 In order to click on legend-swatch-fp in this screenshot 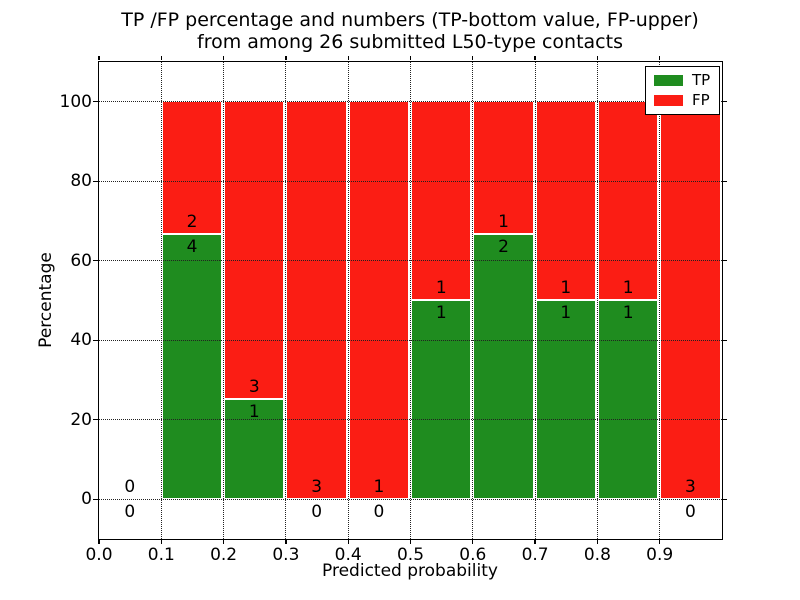, I will do `click(668, 100)`.